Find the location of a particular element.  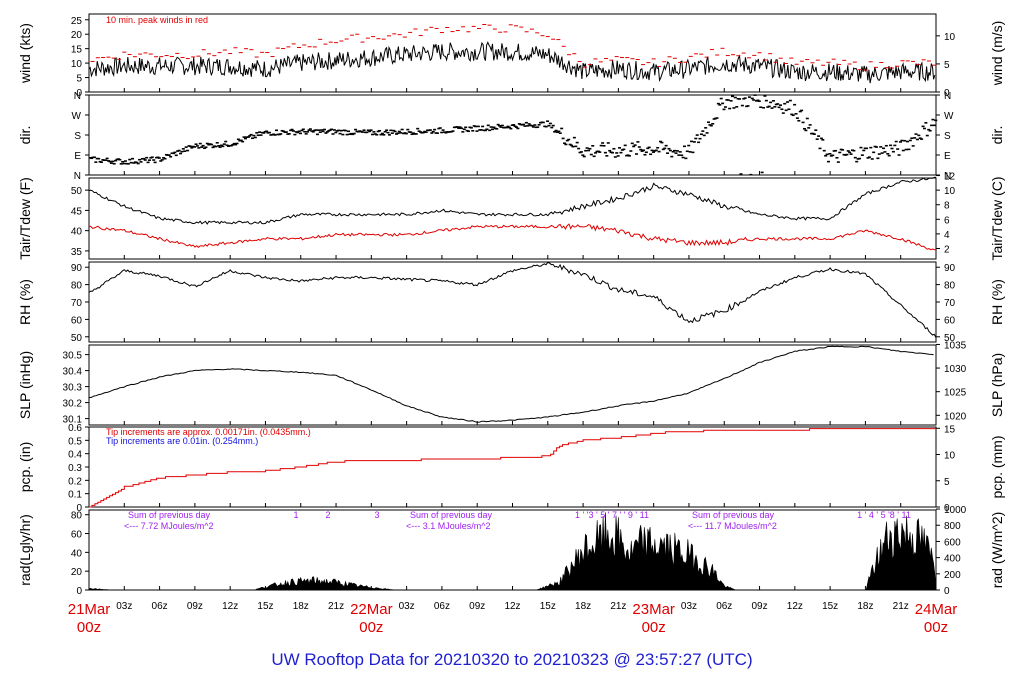

x-day-date-label: 22Mar is located at coordinates (371, 609).